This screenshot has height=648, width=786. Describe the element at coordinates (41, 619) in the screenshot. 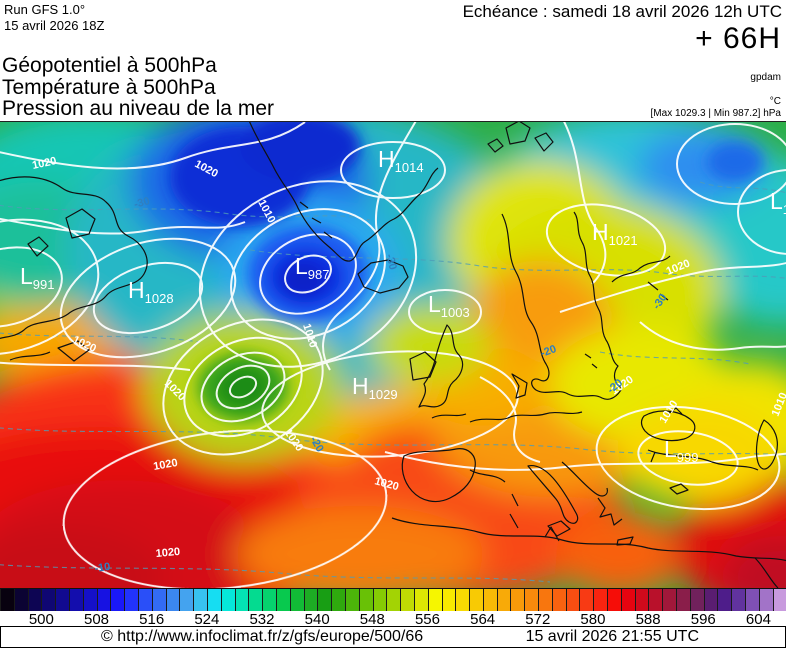

I see `color-scale-tick-label: 500` at that location.